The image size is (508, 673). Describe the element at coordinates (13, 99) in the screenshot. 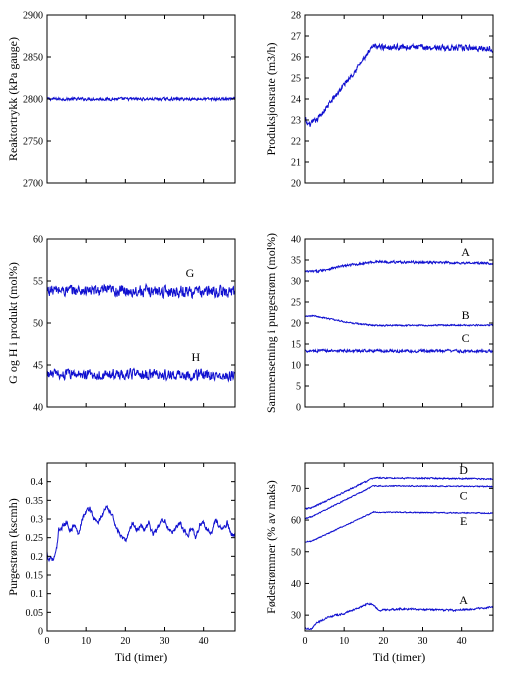

I see `y-axis-label: Reaktortrykk (kPa gauge)` at that location.